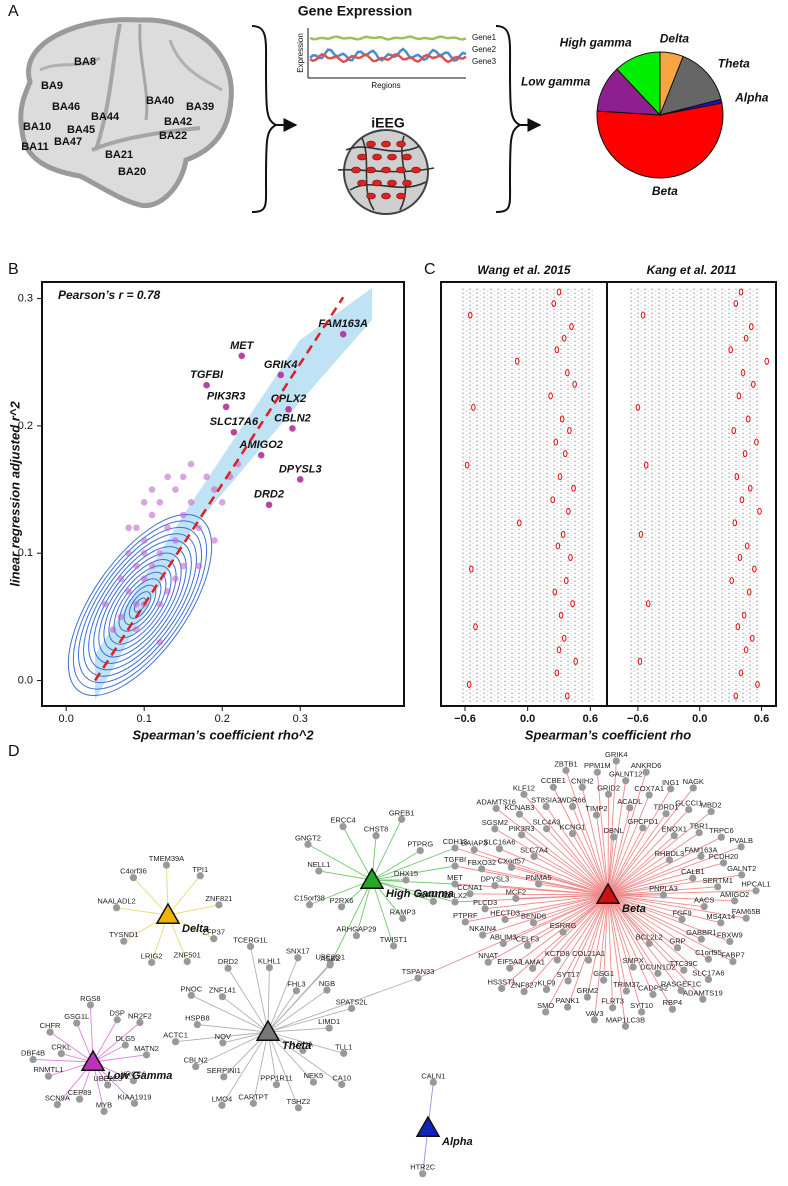  What do you see at coordinates (534, 849) in the screenshot?
I see `gene-label: SLC7A4` at bounding box center [534, 849].